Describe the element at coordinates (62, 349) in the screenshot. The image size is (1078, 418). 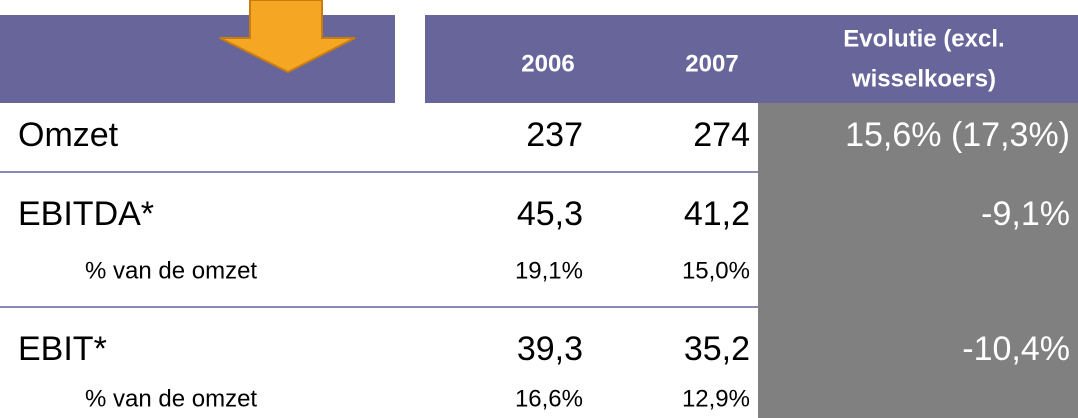
I see `row-label: EBIT*` at that location.